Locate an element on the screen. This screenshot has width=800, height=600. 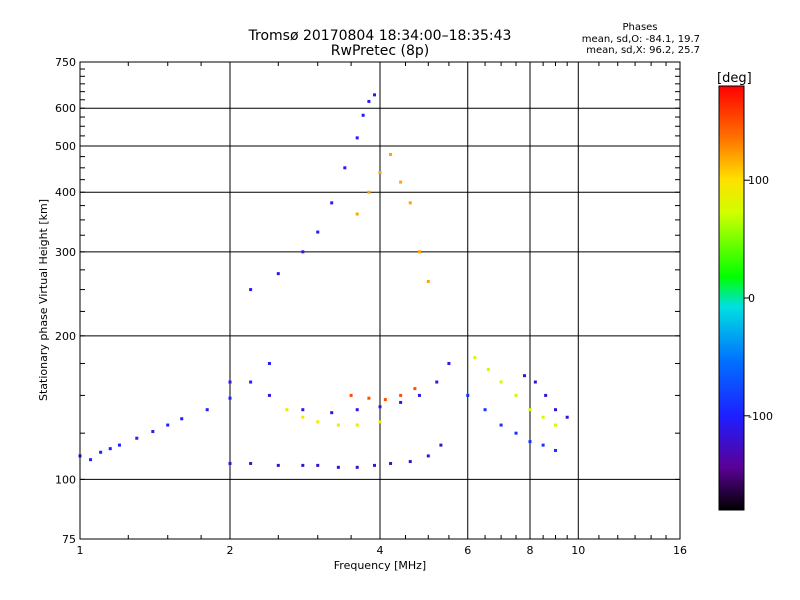
y-tick-label: 75 is located at coordinates (69, 539).